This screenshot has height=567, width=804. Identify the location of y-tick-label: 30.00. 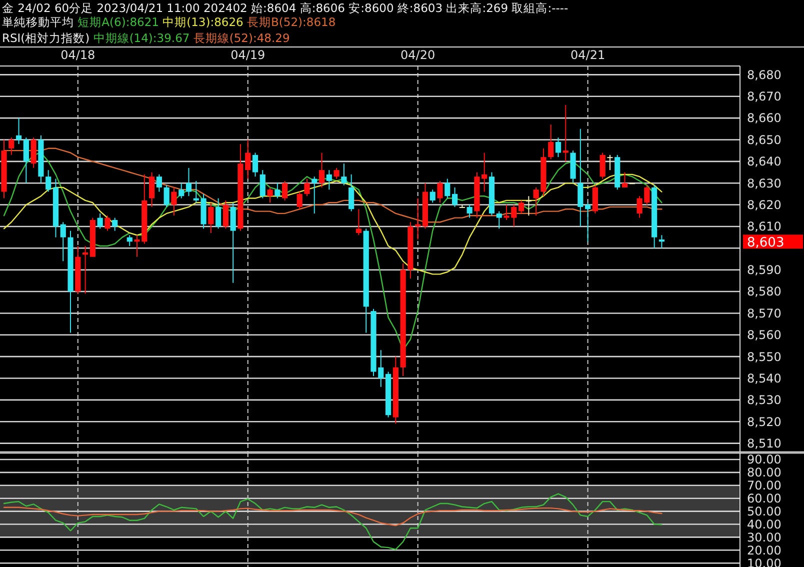
(764, 537).